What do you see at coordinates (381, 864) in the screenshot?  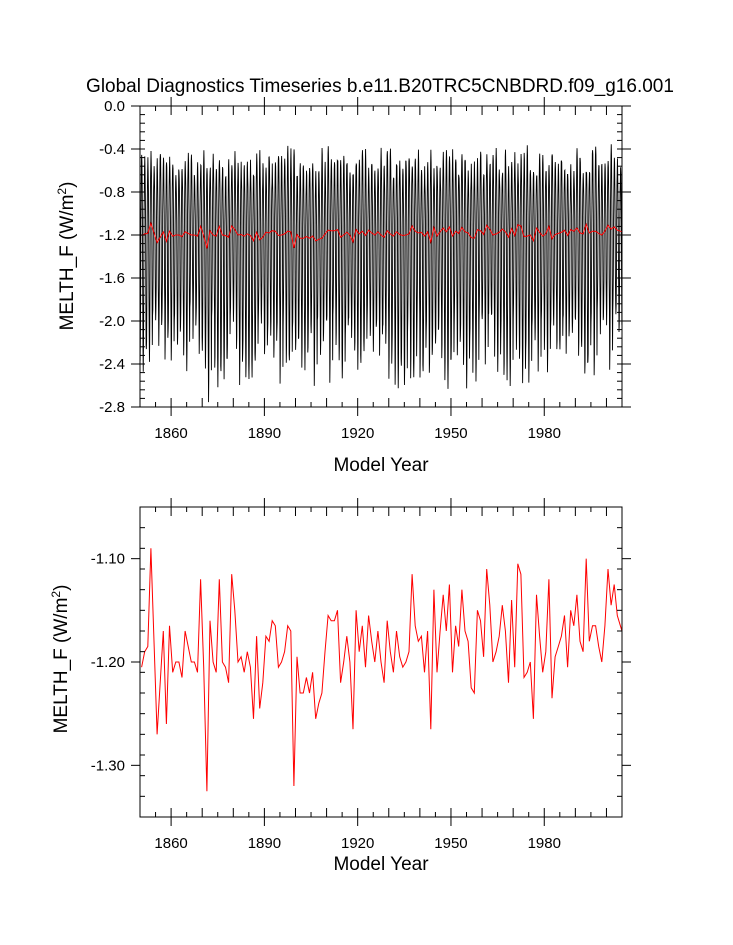 I see `bottom-x-axis-label: Model Year` at bounding box center [381, 864].